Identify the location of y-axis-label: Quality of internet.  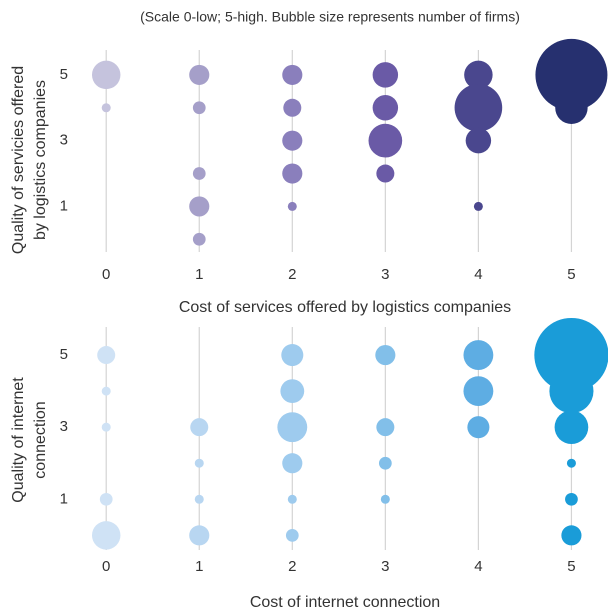
(18, 440).